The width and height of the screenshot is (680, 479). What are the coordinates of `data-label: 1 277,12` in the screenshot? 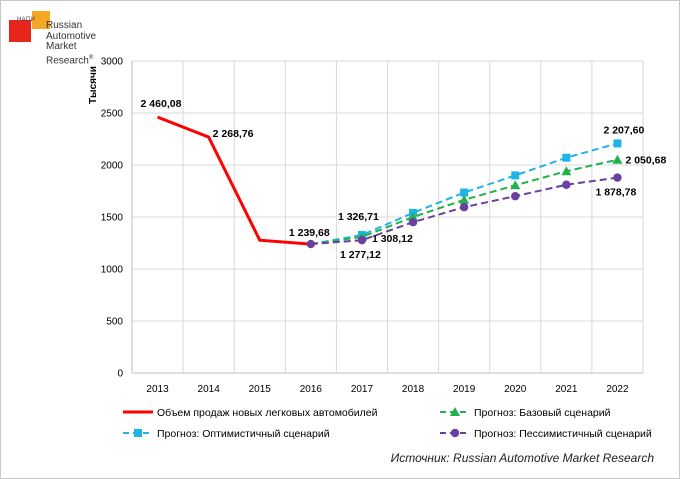 It's located at (360, 255).